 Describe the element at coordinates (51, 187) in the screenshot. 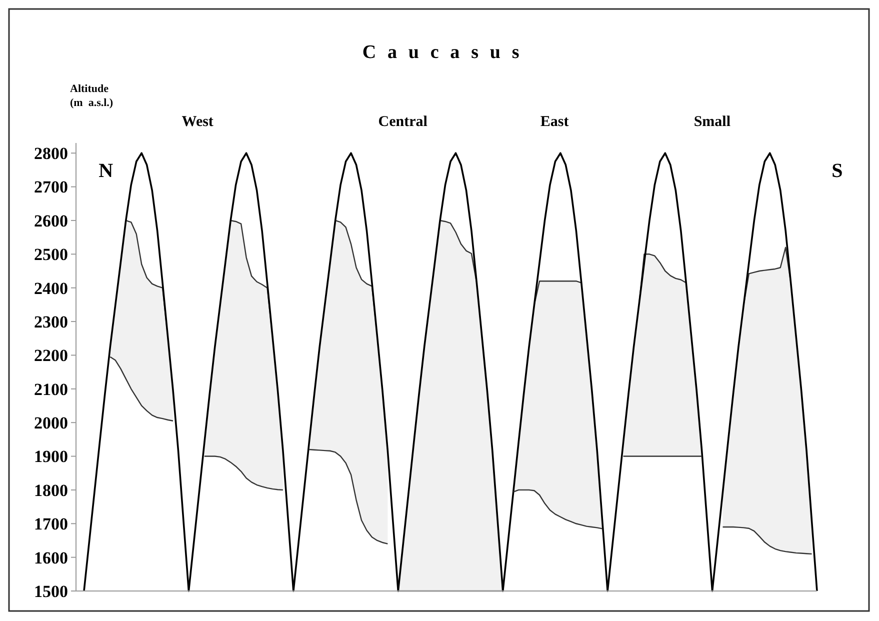

I see `y-tick-label: 2700` at that location.